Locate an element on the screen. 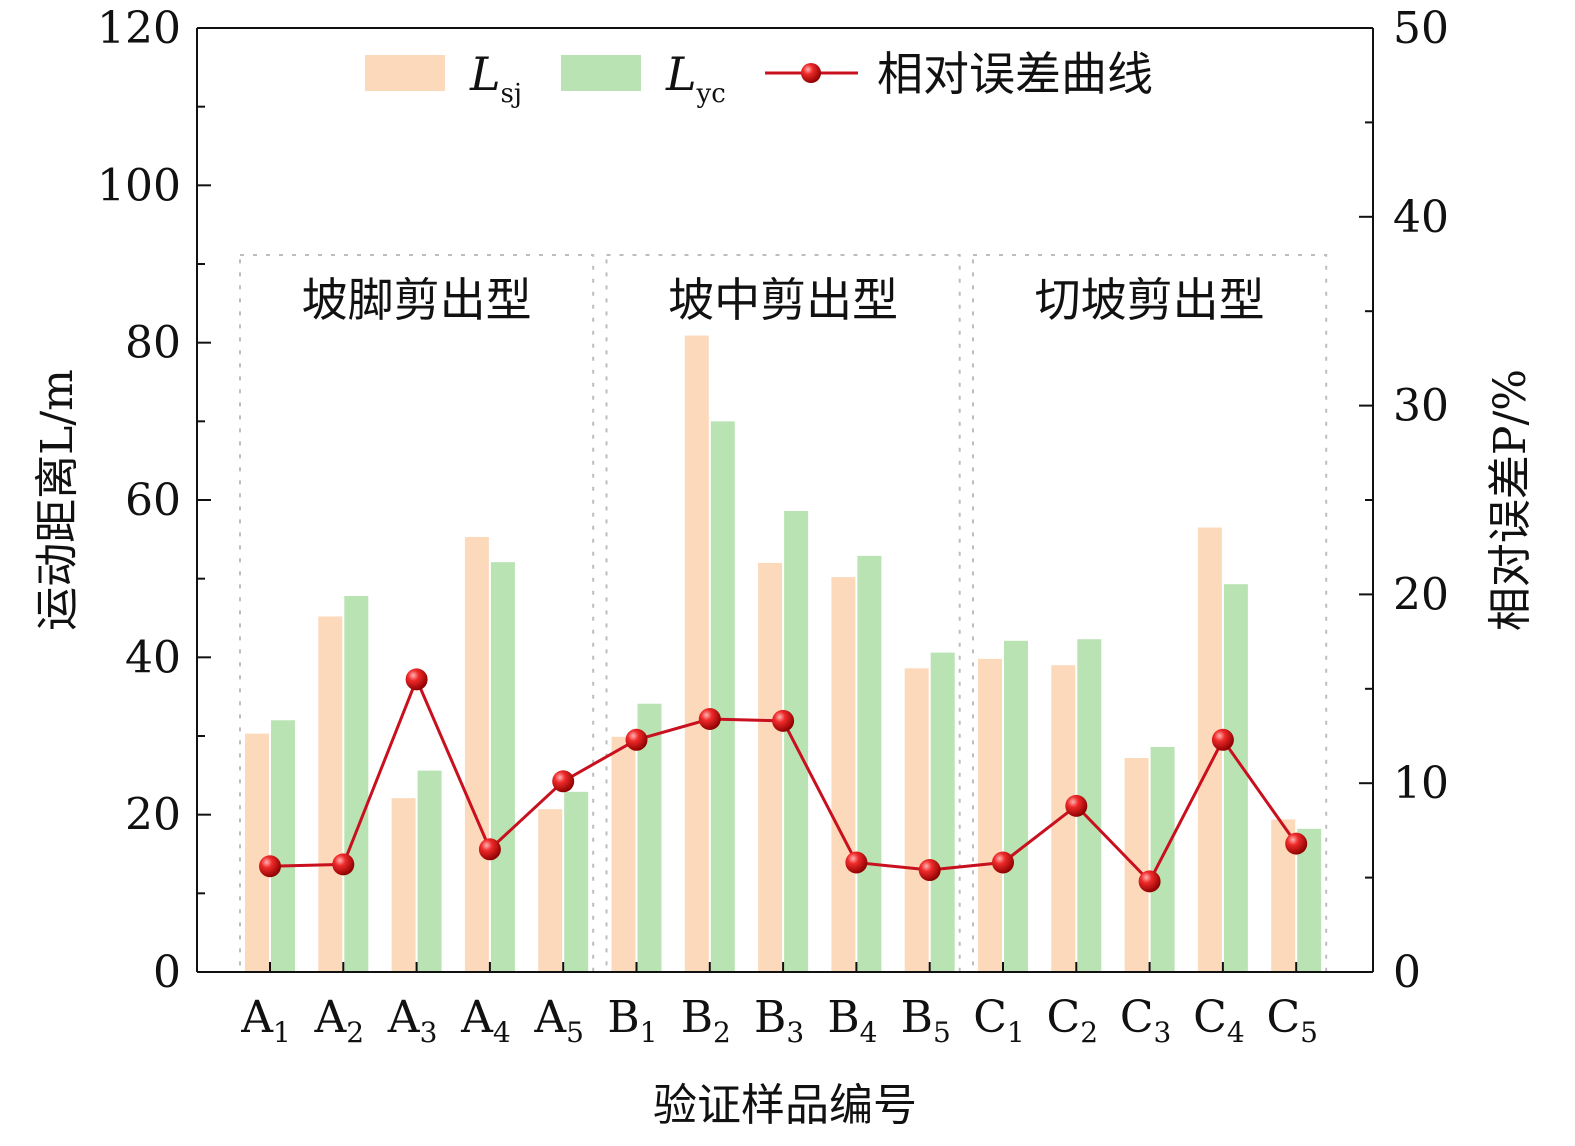 This screenshot has width=1575, height=1146. group-label-1: 坡脚剪出型 is located at coordinates (417, 300).